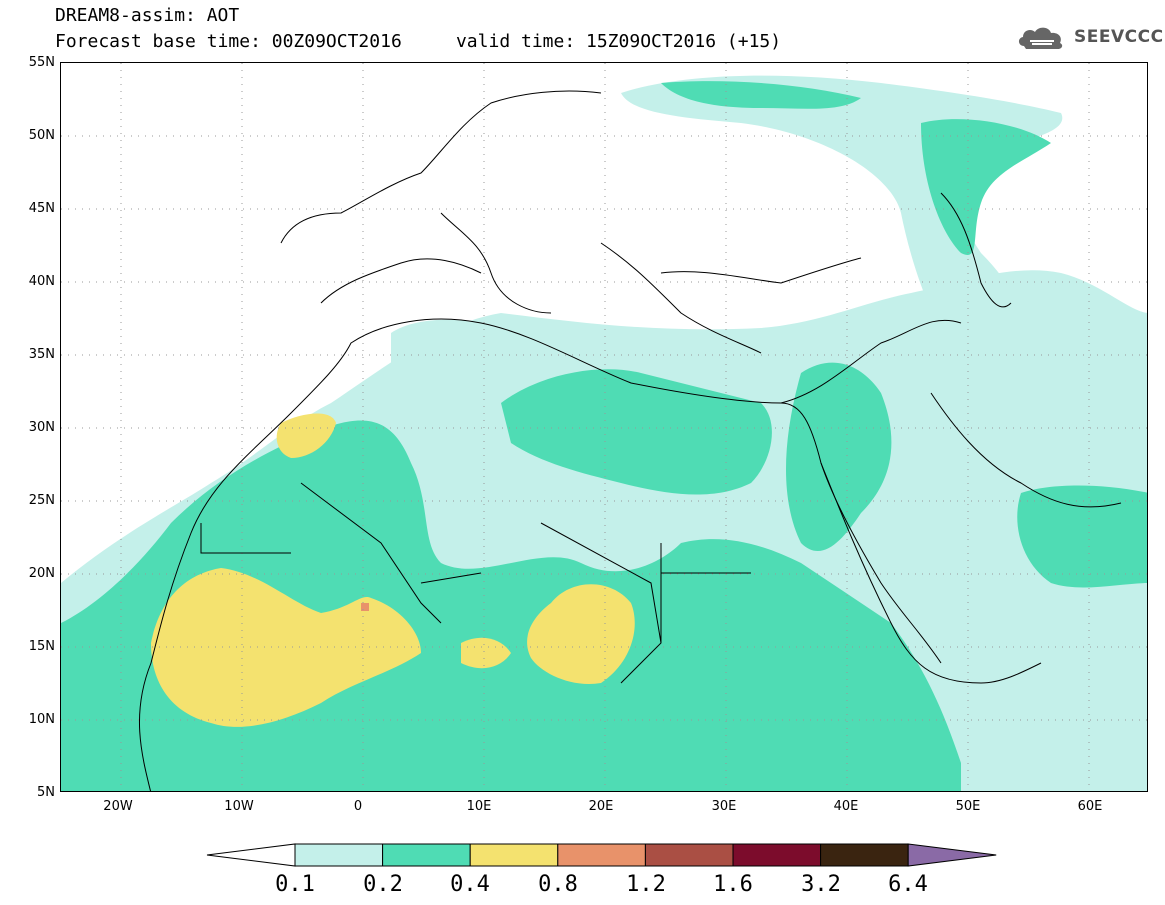 This screenshot has width=1165, height=905. I want to click on aot-contour-0.1, so click(626, 356).